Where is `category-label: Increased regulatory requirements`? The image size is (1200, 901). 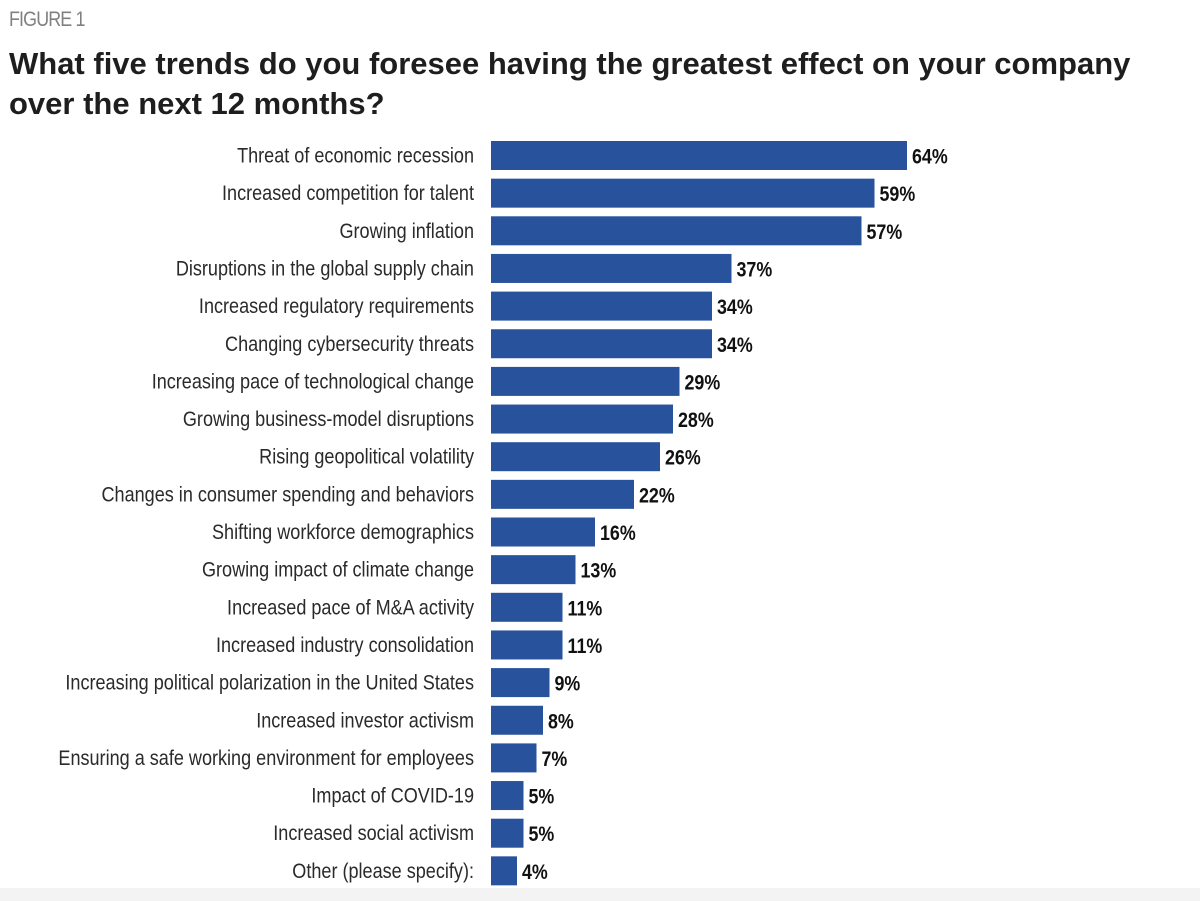
category-label: Increased regulatory requirements is located at coordinates (336, 306).